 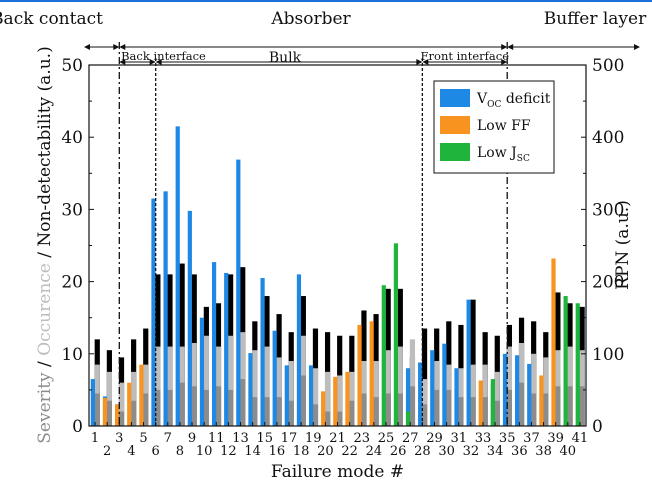 I want to click on x-tick-label: 21, so click(x=337, y=438).